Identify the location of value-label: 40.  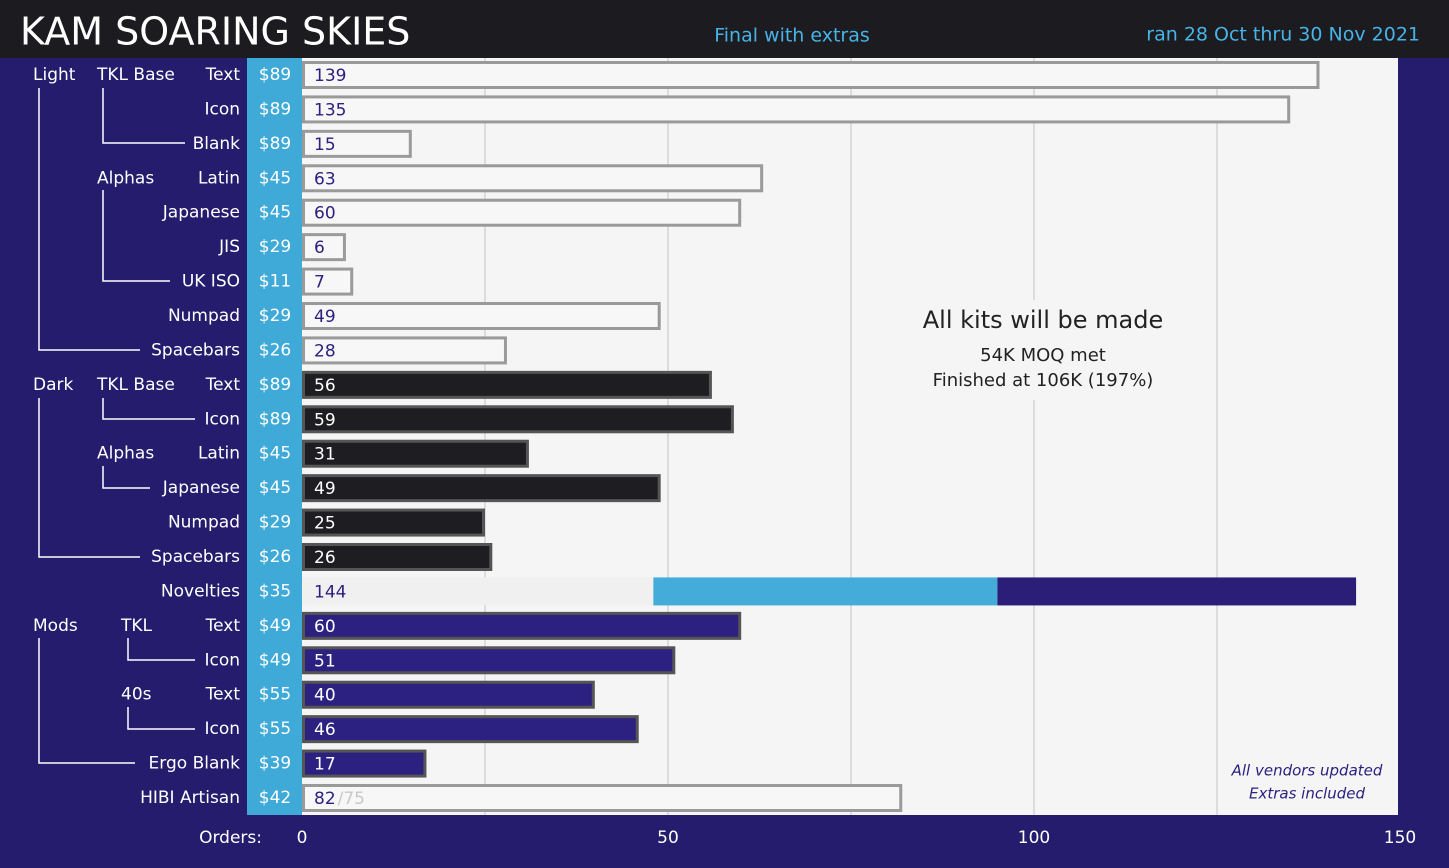
(325, 696).